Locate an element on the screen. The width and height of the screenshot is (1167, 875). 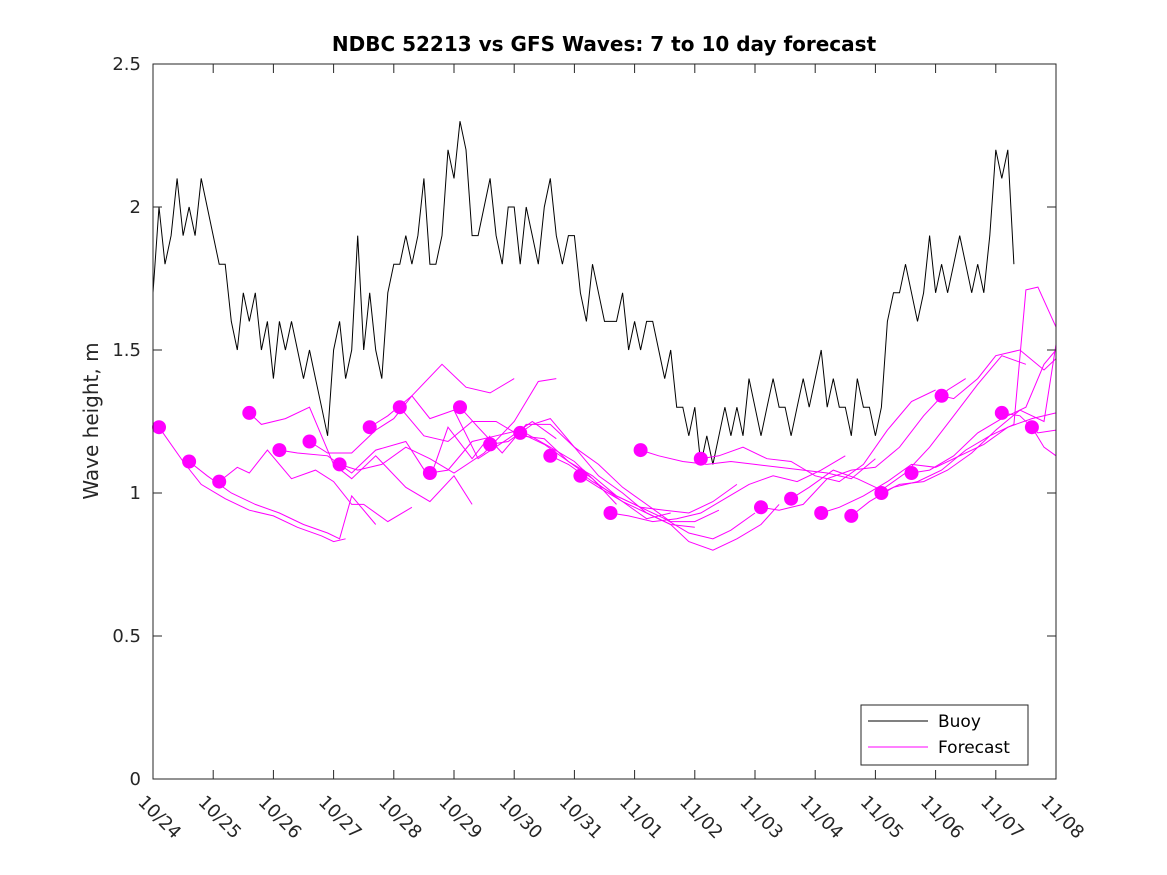
legend: Buoy Forecast is located at coordinates (944, 735).